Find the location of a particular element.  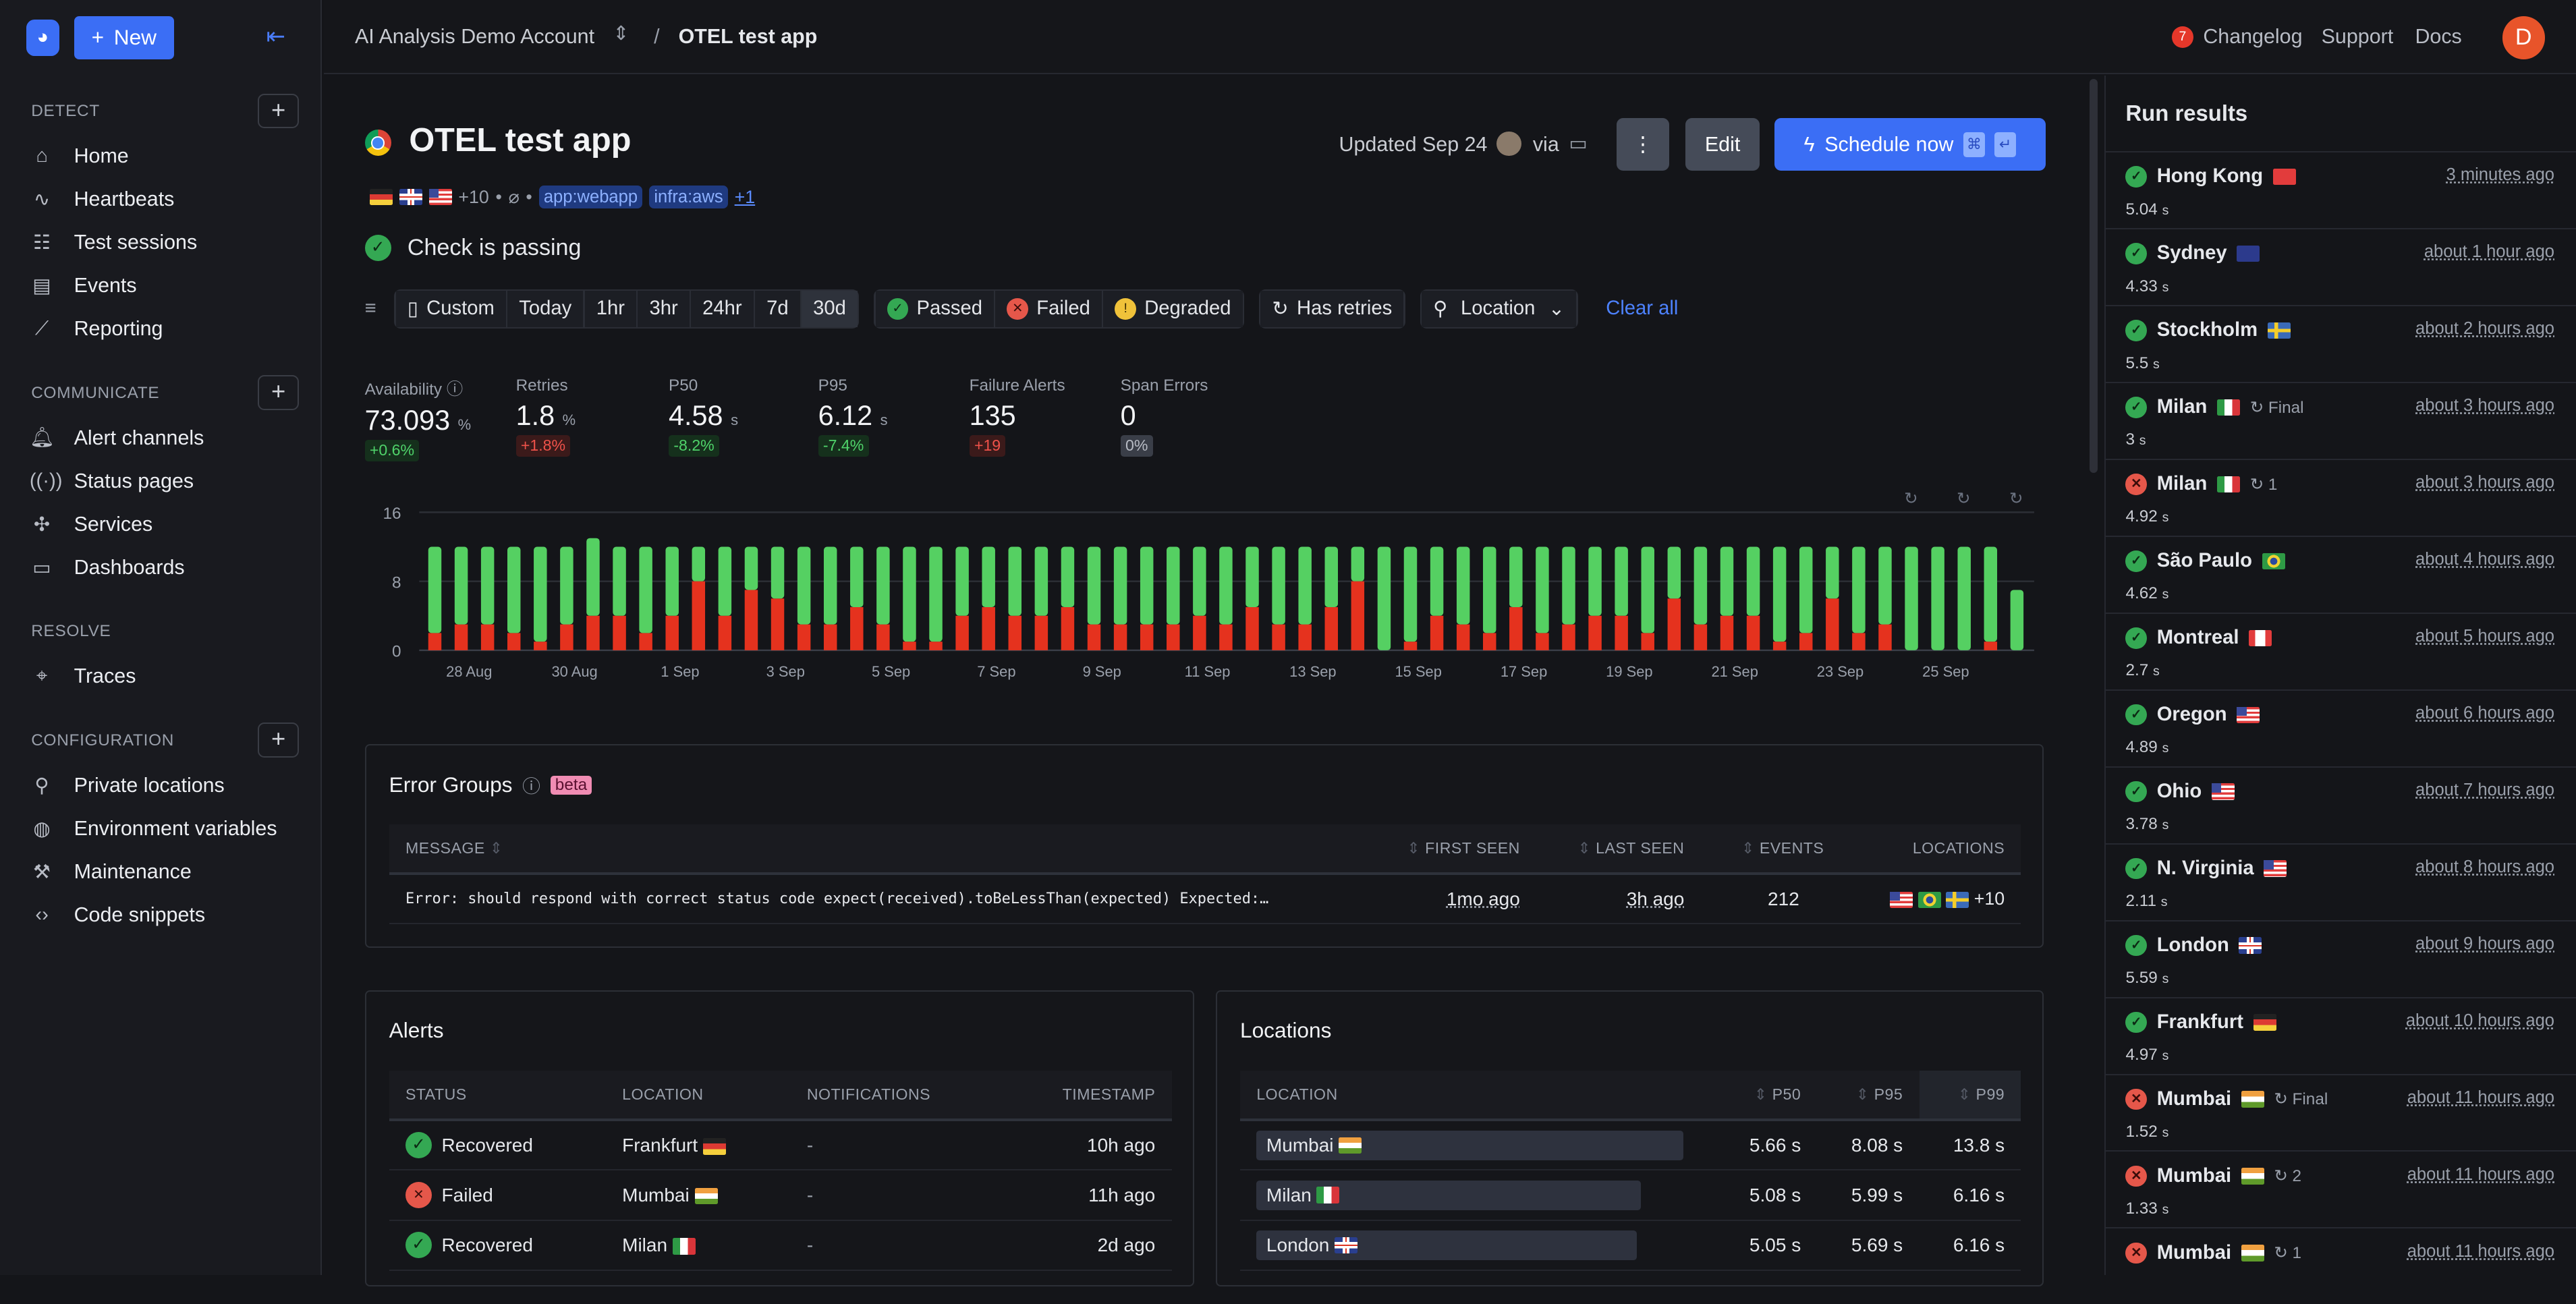

range-3hr: 3hr is located at coordinates (664, 308).